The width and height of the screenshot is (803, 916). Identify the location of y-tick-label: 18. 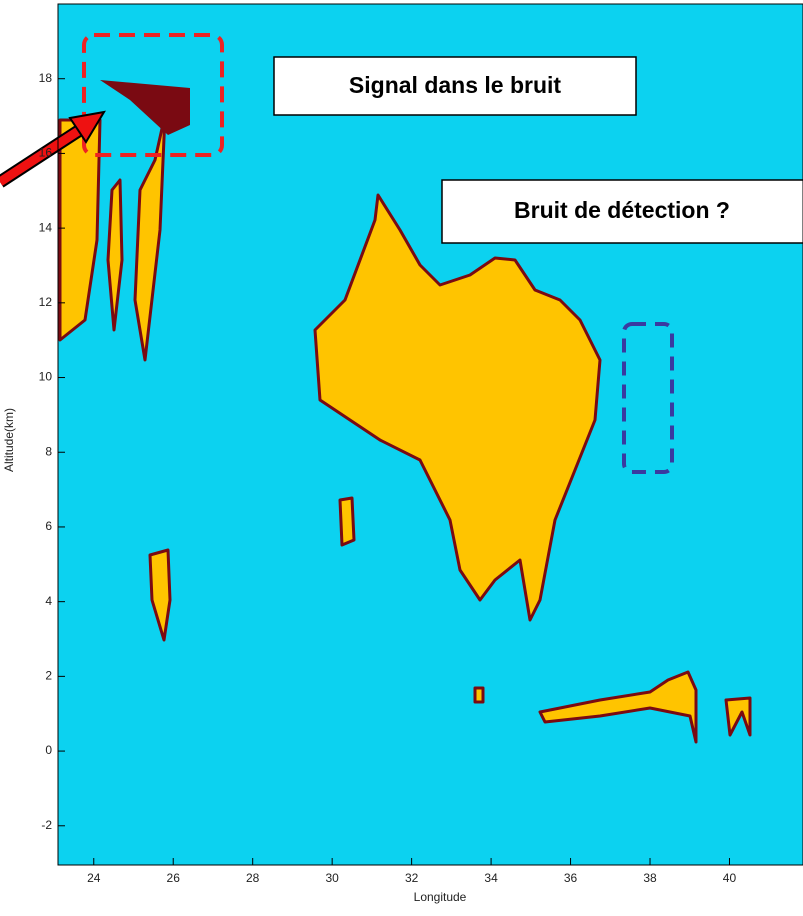
(46, 78).